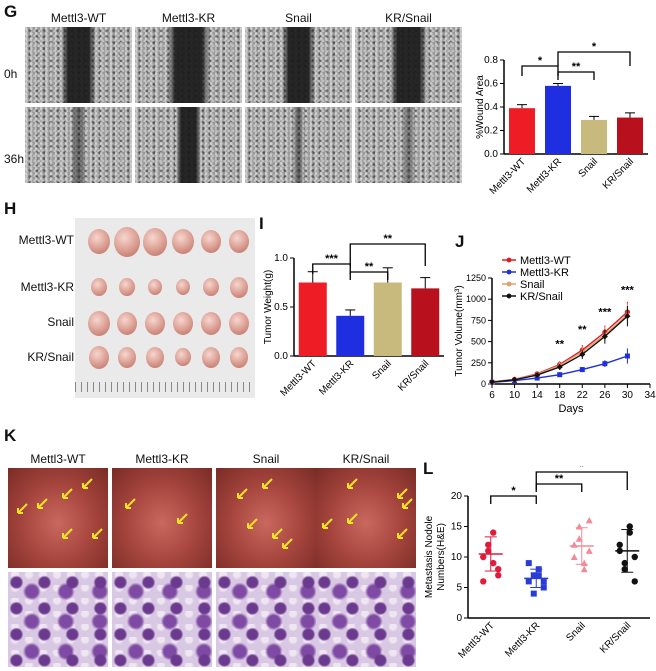 Image resolution: width=656 pixels, height=671 pixels. I want to click on column-header-snail: Snail, so click(266, 459).